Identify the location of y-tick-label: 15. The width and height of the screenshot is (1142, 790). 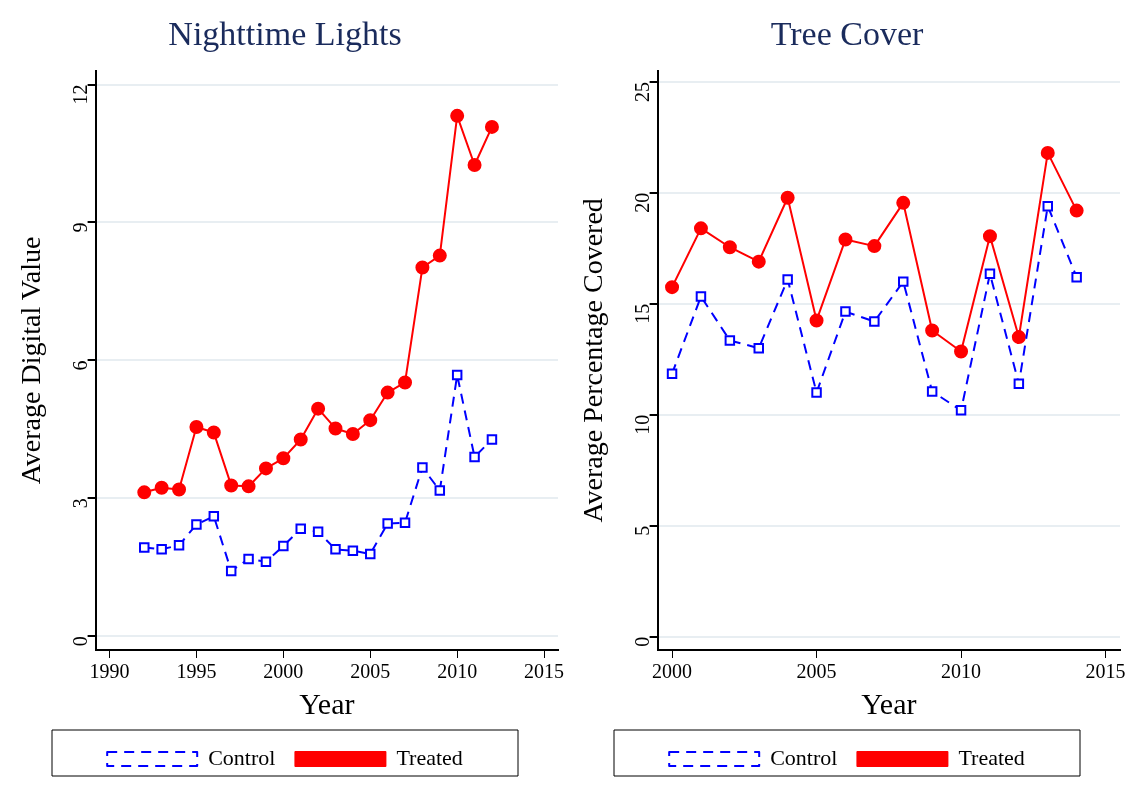
(641, 313).